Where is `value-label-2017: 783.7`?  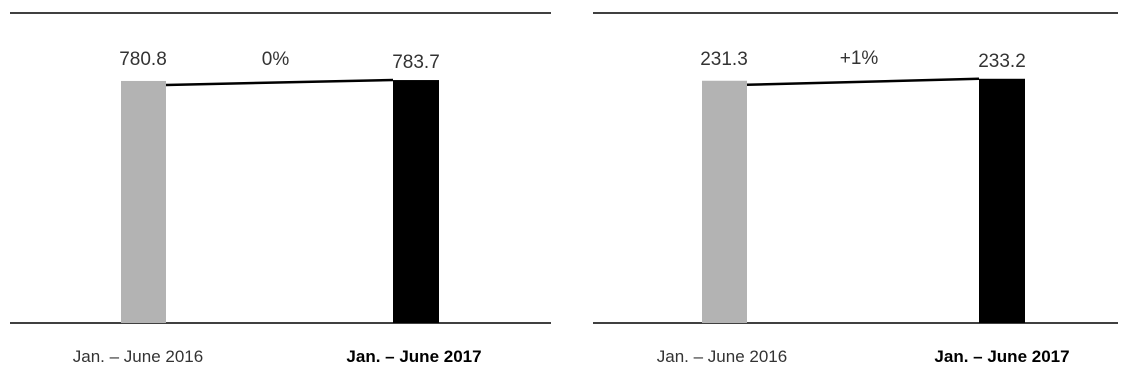 value-label-2017: 783.7 is located at coordinates (416, 62).